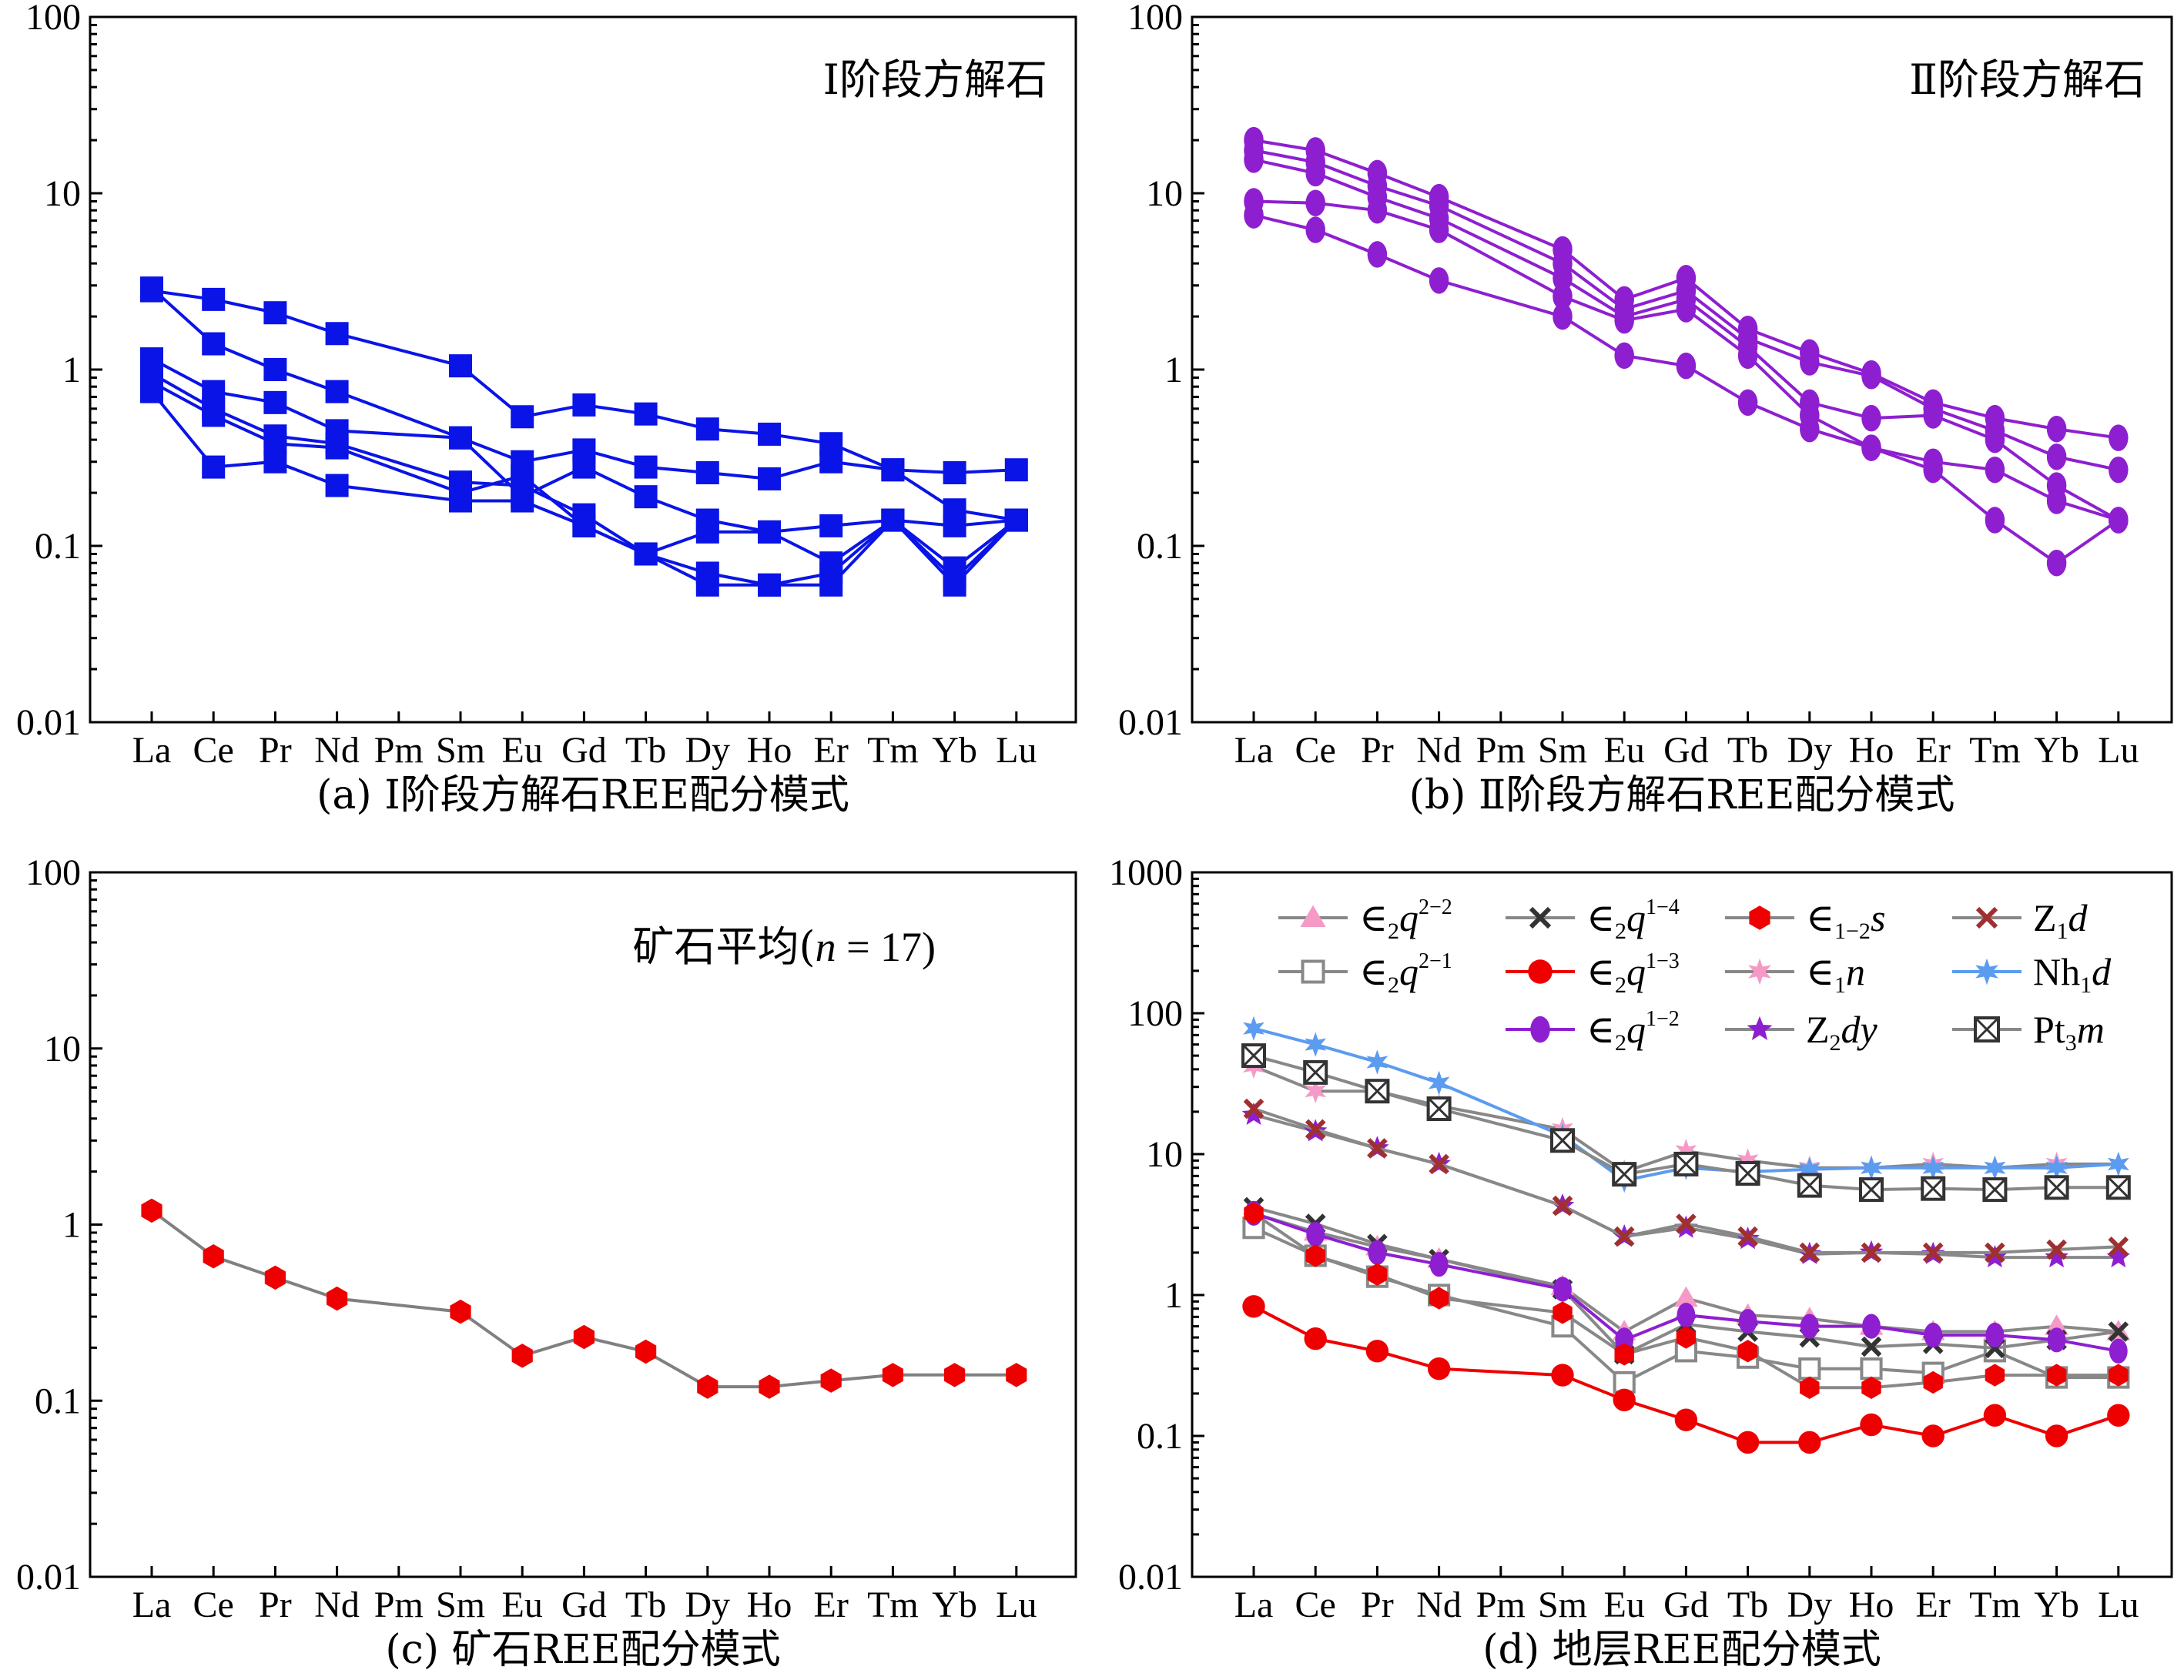  Describe the element at coordinates (2069, 1032) in the screenshot. I see `svg-text: Pt3m` at that location.